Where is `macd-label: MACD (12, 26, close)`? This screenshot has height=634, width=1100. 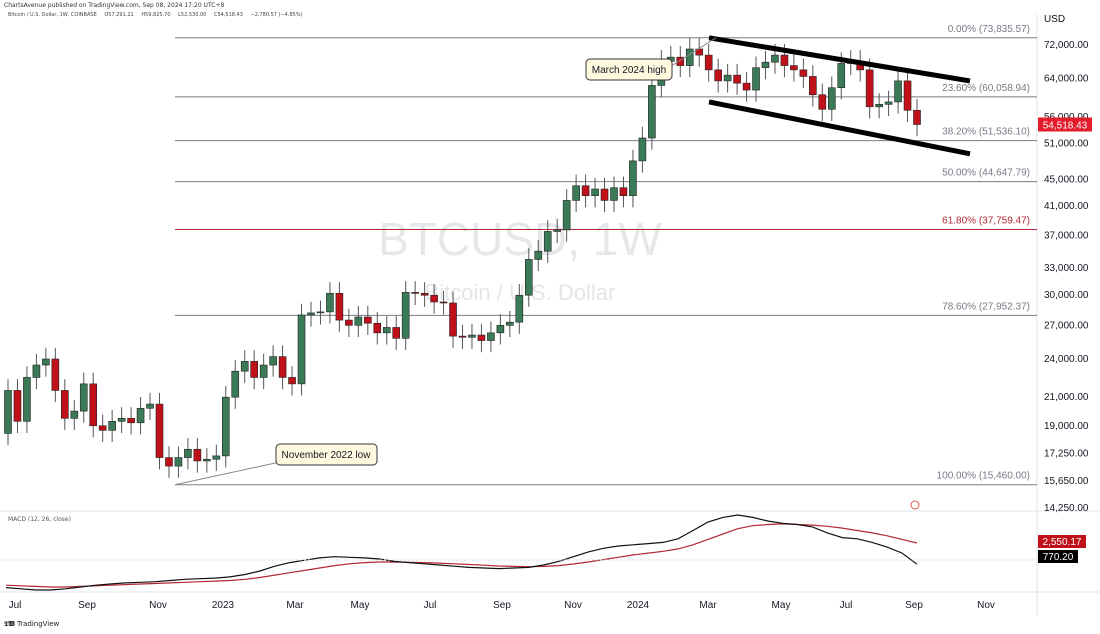 macd-label: MACD (12, 26, close) is located at coordinates (39, 519).